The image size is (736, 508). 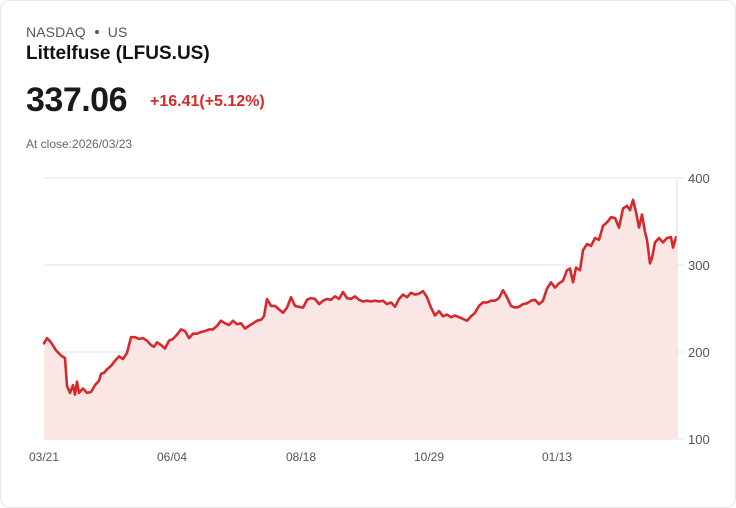 I want to click on y-tick-label: 400, so click(x=699, y=178).